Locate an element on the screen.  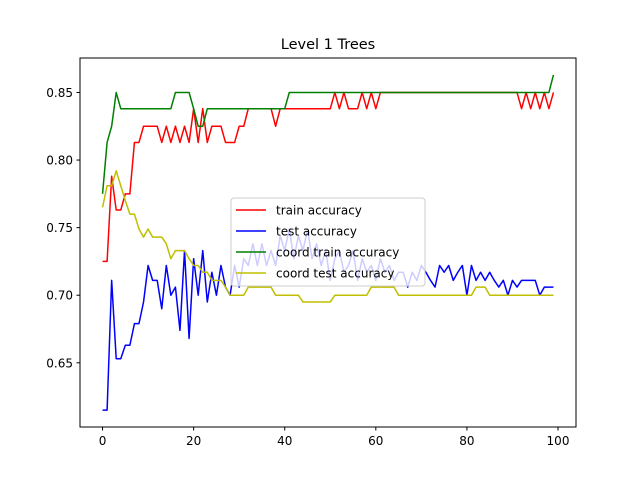
legend-label-coord-test-accuracy: coord test accuracy is located at coordinates (335, 274).